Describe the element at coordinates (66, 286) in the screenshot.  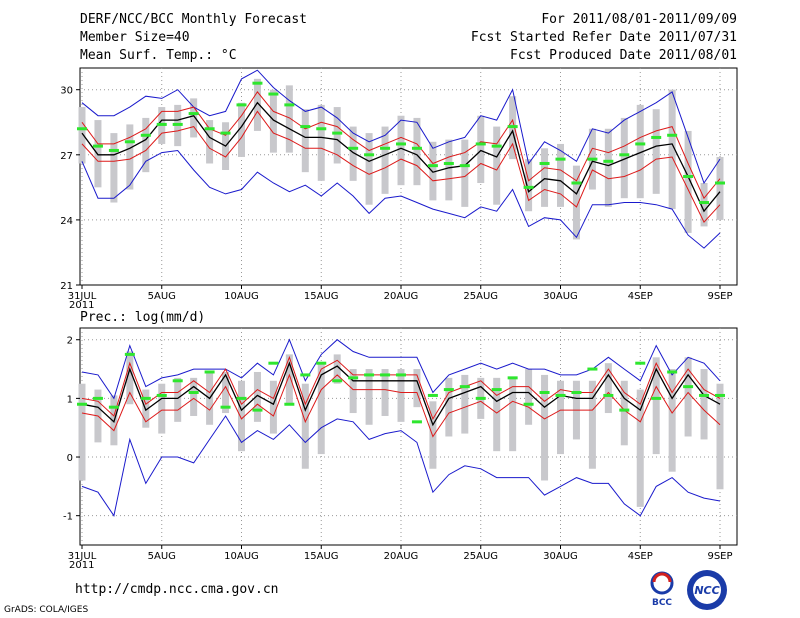
I see `temp-ytick-label: 21` at that location.